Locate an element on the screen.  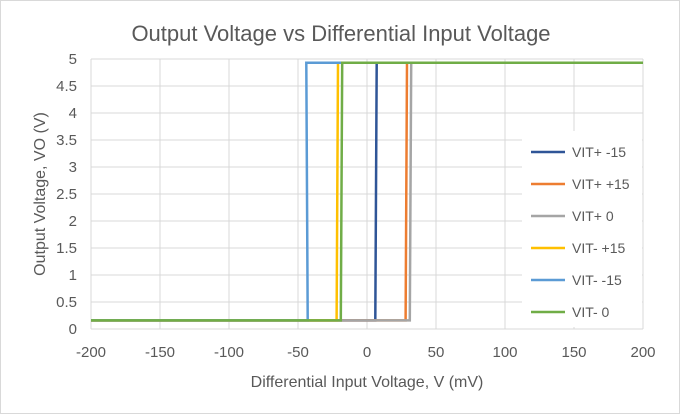
x-tick-label: 50 is located at coordinates (436, 352).